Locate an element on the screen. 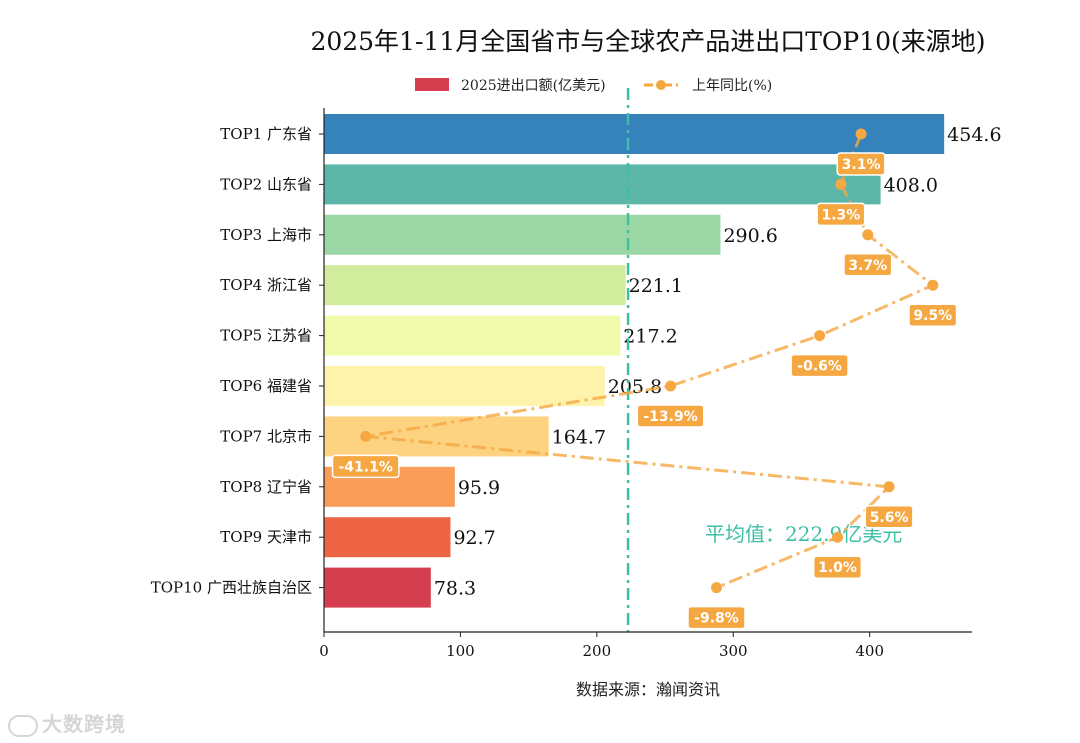 This screenshot has width=1080, height=743. bar-value-label: 78.3 is located at coordinates (455, 589).